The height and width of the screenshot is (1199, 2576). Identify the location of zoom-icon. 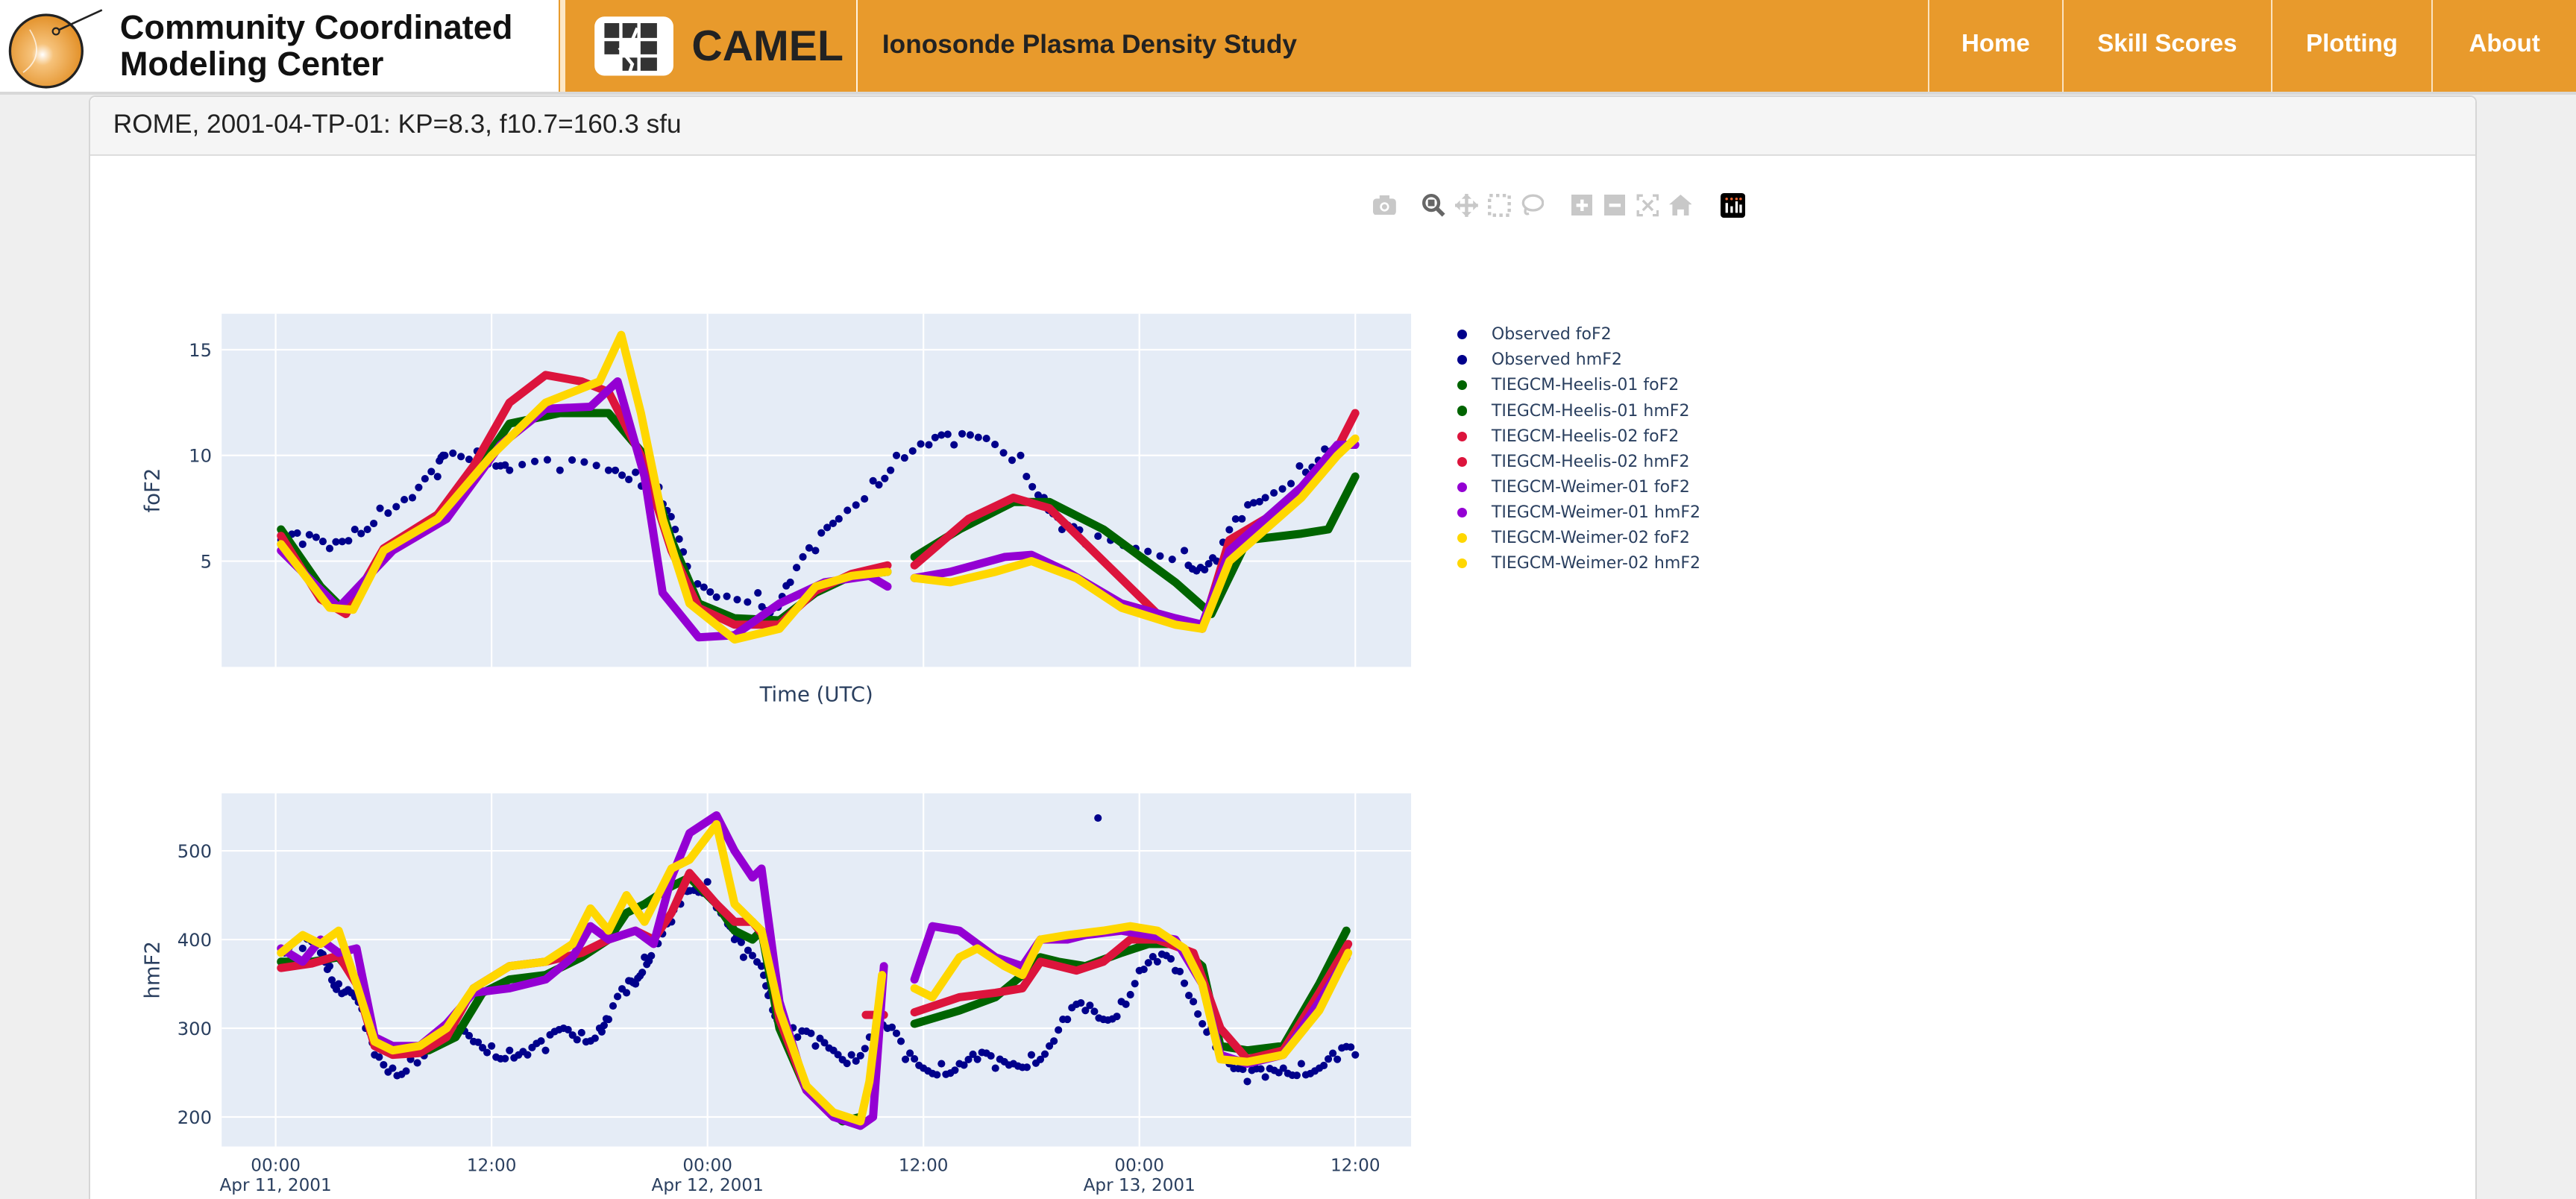
(1434, 205).